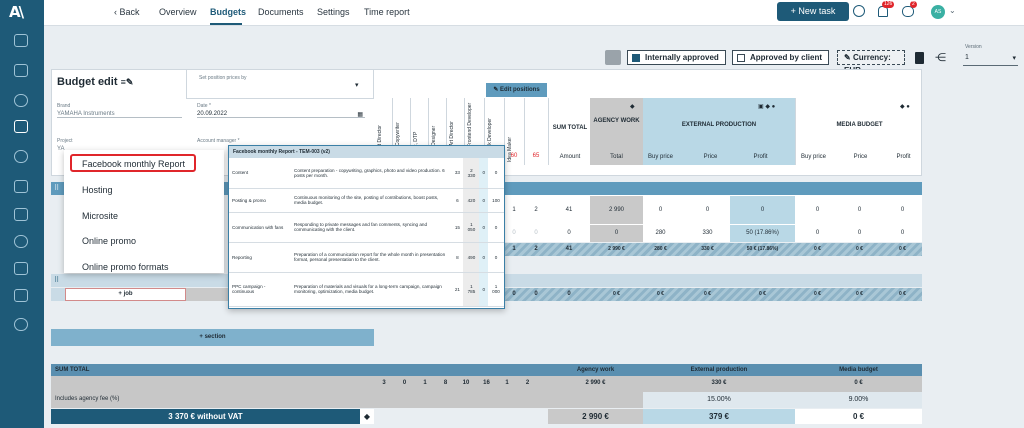 Image resolution: width=1024 pixels, height=428 pixels. What do you see at coordinates (888, 4) in the screenshot?
I see `notification-badge: 126` at bounding box center [888, 4].